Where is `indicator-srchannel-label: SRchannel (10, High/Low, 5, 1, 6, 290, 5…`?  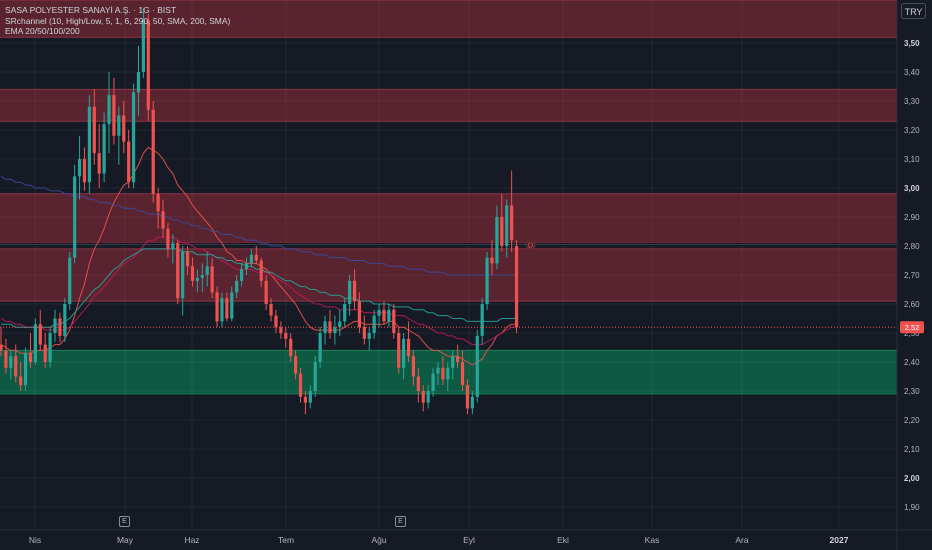
indicator-srchannel-label: SRchannel (10, High/Low, 5, 1, 6, 290, 5… is located at coordinates (118, 20).